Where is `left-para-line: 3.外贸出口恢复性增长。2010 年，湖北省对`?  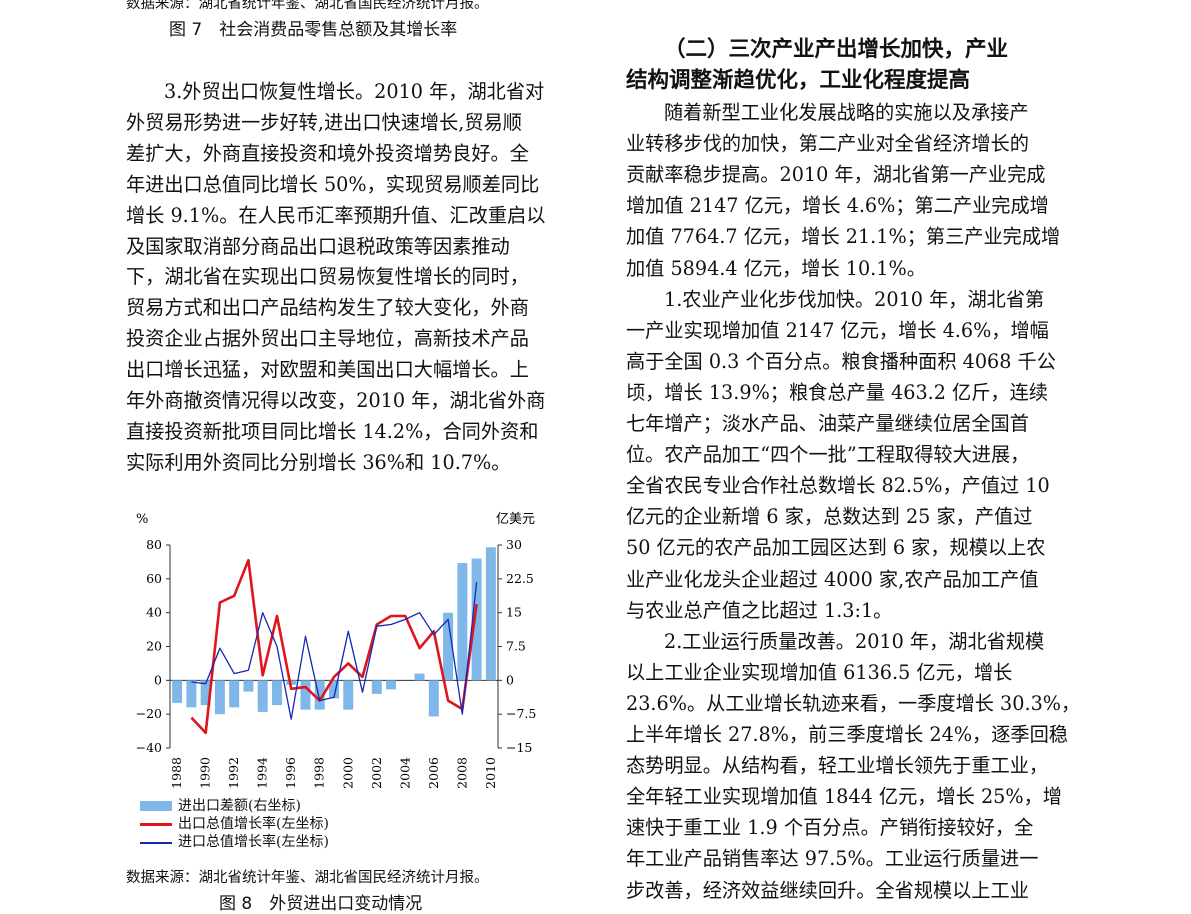 left-para-line: 3.外贸出口恢复性增长。2010 年，湖北省对 is located at coordinates (354, 91).